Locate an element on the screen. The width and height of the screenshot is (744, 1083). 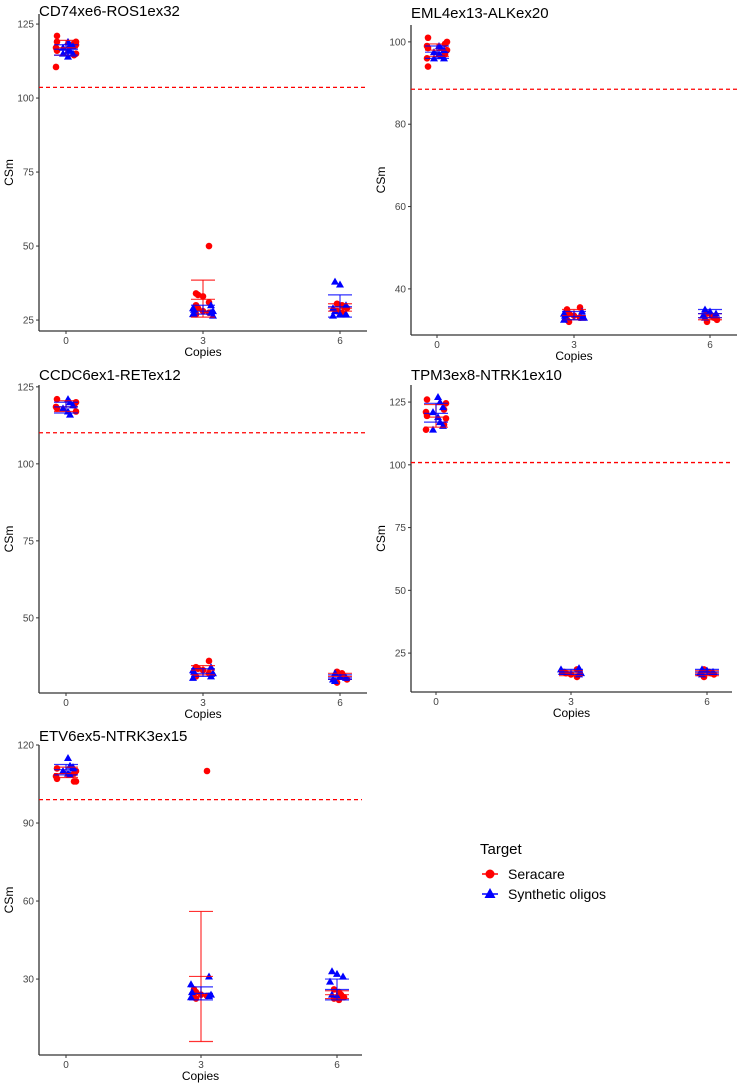
panel-title: CCDC6ex1-RETex12 is located at coordinates (110, 375).